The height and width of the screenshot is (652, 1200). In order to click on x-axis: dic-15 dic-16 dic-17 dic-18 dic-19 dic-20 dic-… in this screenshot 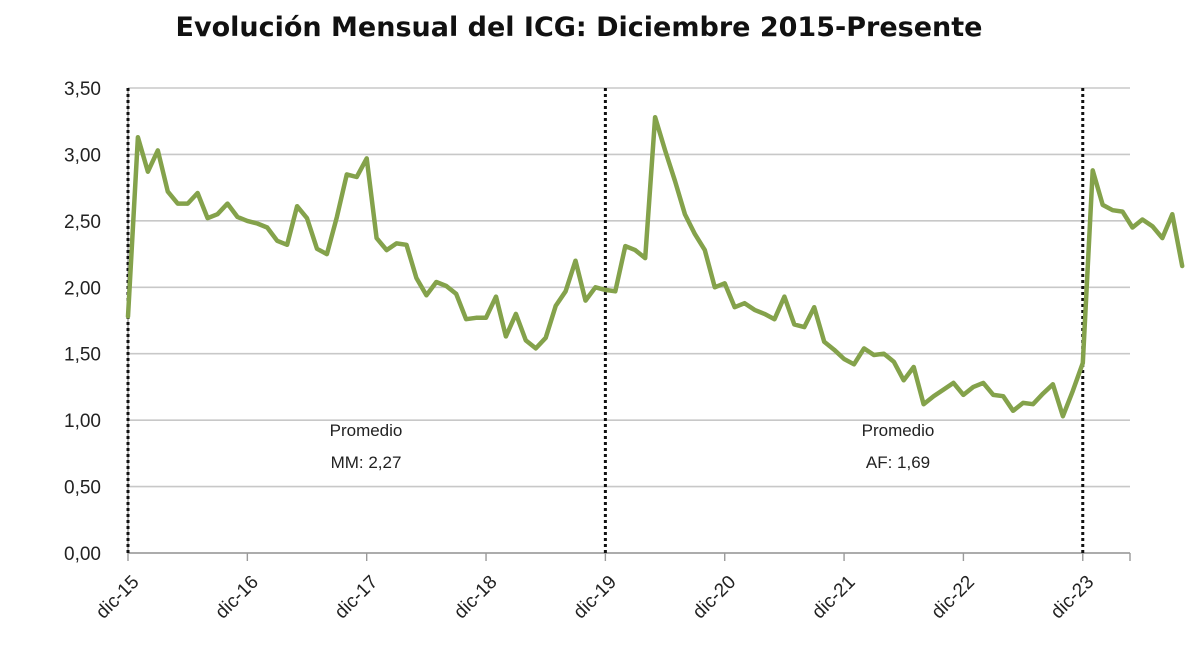, I will do `click(611, 587)`.